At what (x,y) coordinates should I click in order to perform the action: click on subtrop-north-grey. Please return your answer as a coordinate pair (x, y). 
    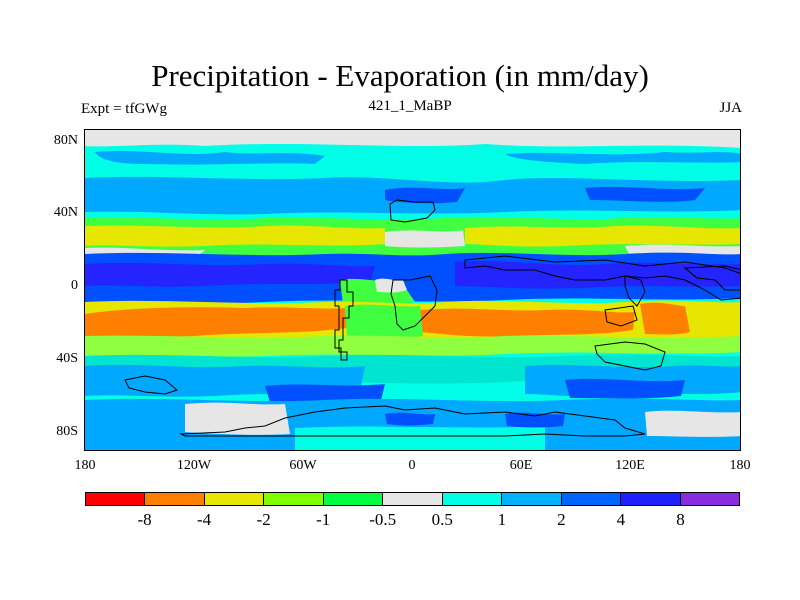
    Looking at the image, I should click on (412, 244).